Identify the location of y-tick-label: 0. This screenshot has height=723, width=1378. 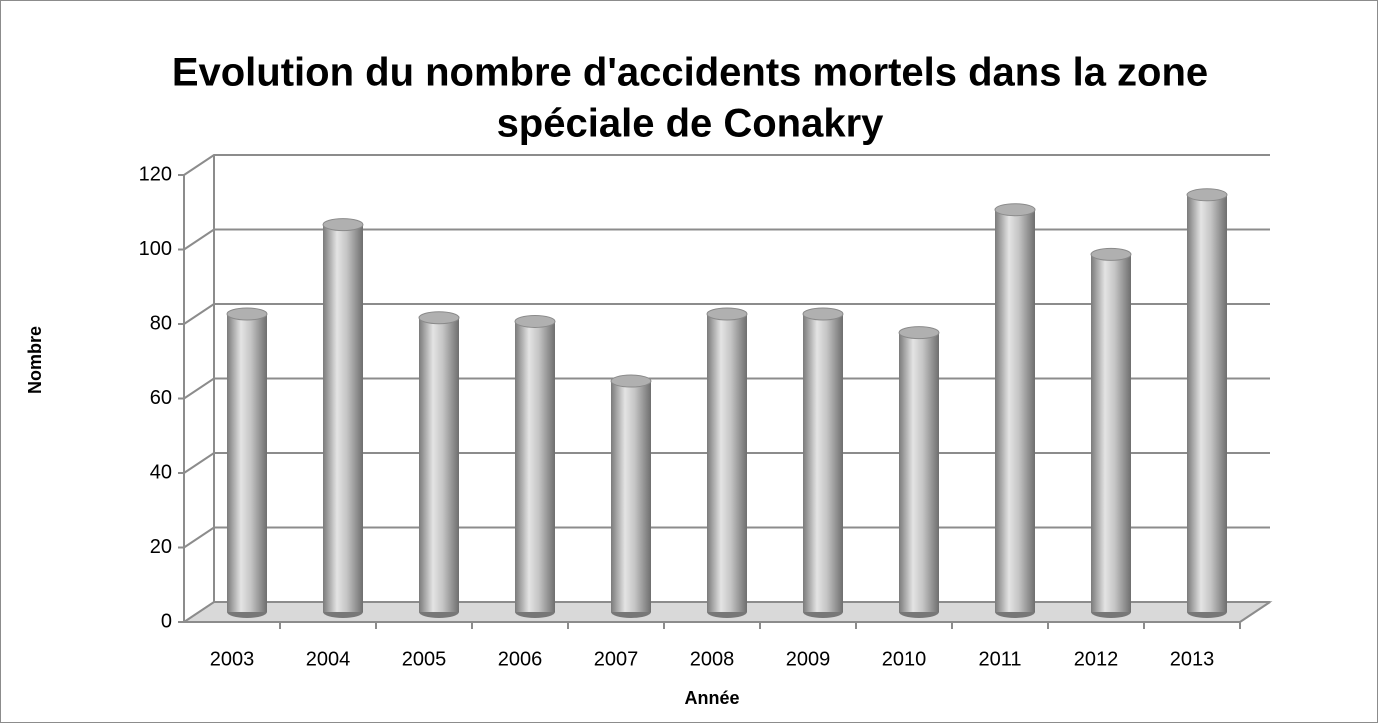
(166, 621).